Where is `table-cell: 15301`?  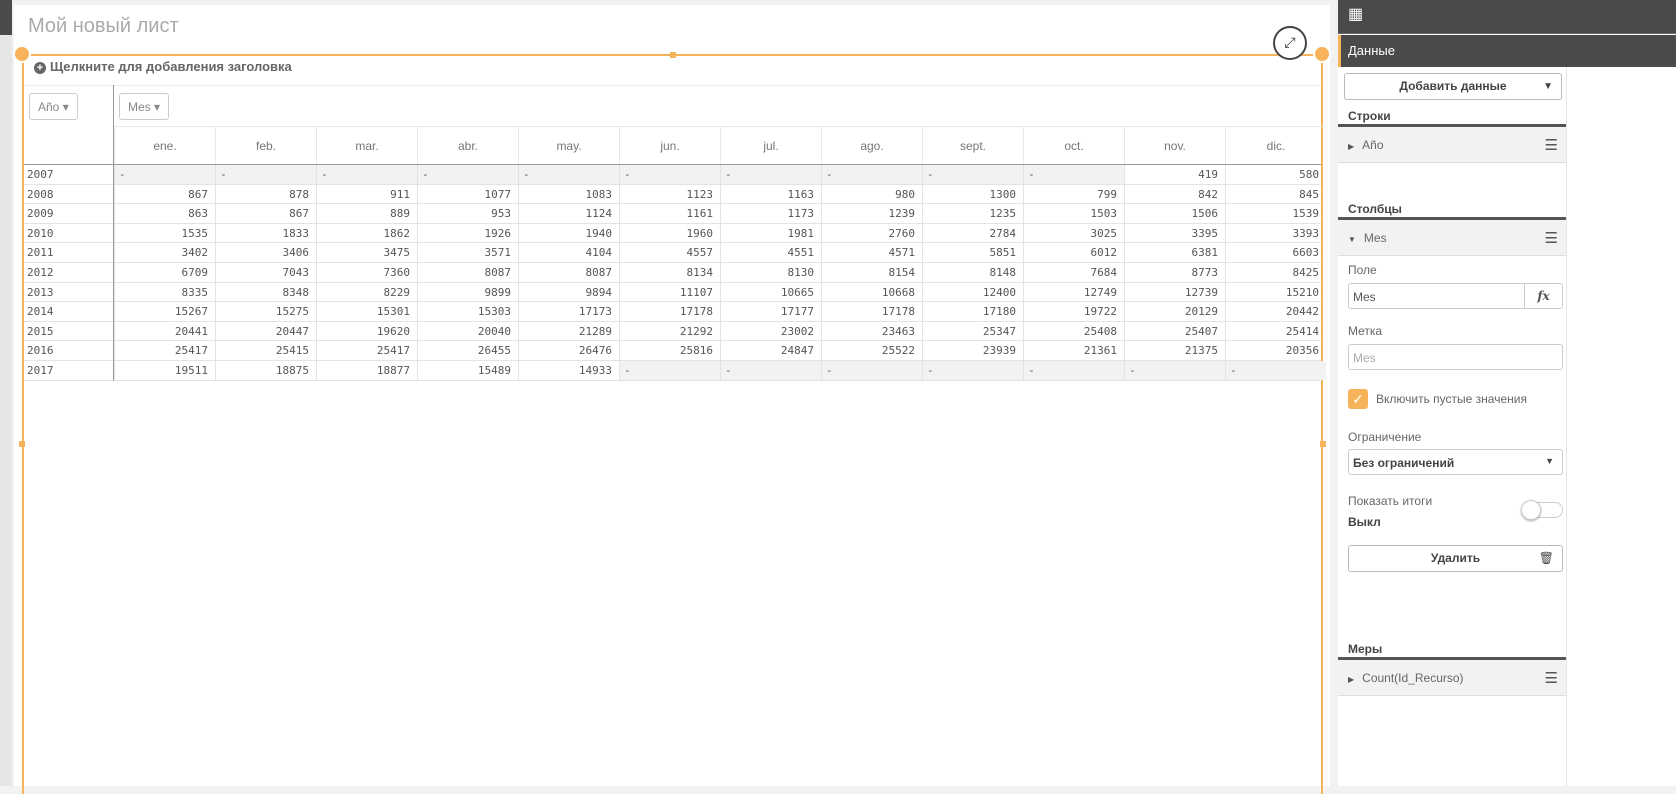
table-cell: 15301 is located at coordinates (366, 312).